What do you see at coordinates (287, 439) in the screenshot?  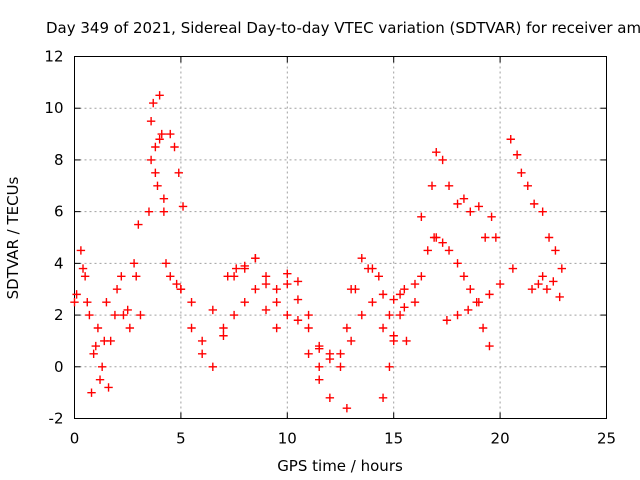 I see `x-tick-label: 10` at bounding box center [287, 439].